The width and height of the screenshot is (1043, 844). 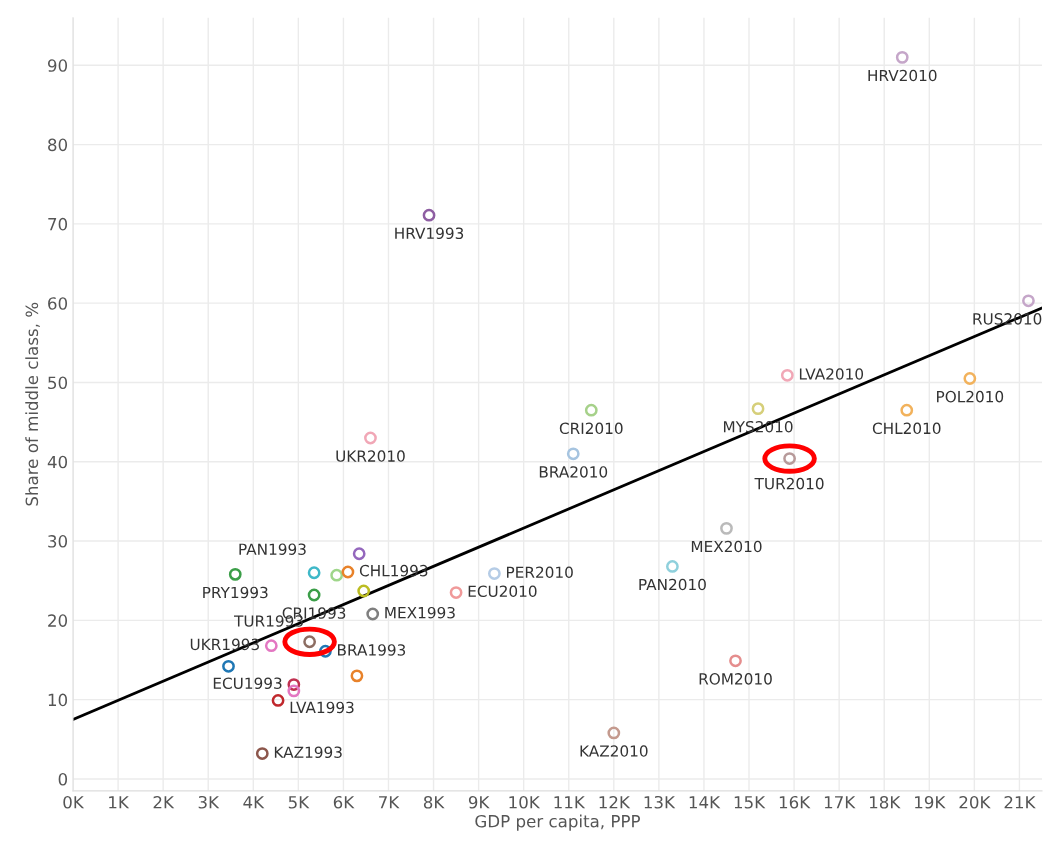 I want to click on x-tick-label: 6K, so click(x=344, y=802).